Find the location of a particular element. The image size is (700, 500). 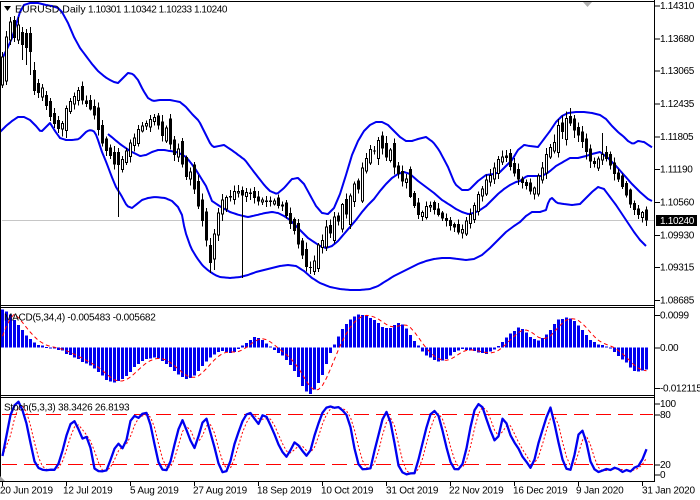

svg-text: 1.11190 is located at coordinates (676, 169).